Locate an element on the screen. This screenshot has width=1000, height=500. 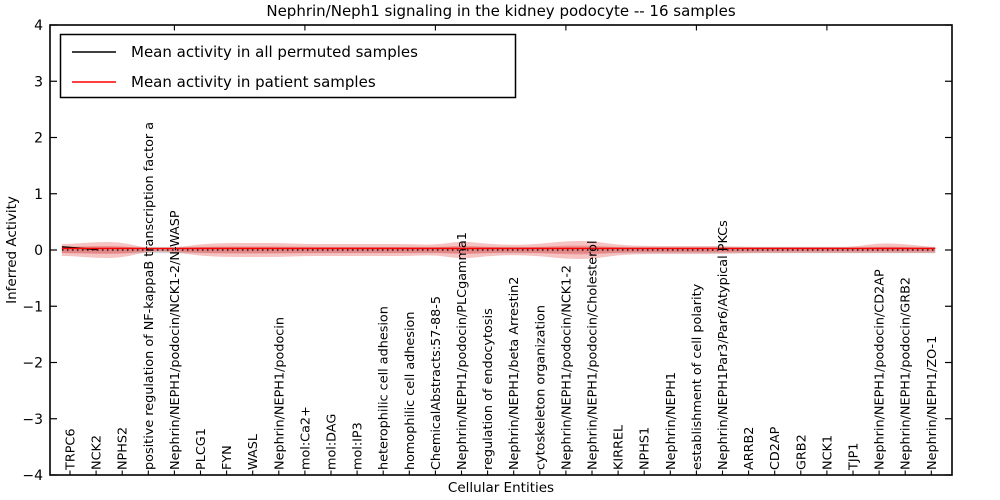
y-axis-label: Inferred Activity is located at coordinates (12, 250).